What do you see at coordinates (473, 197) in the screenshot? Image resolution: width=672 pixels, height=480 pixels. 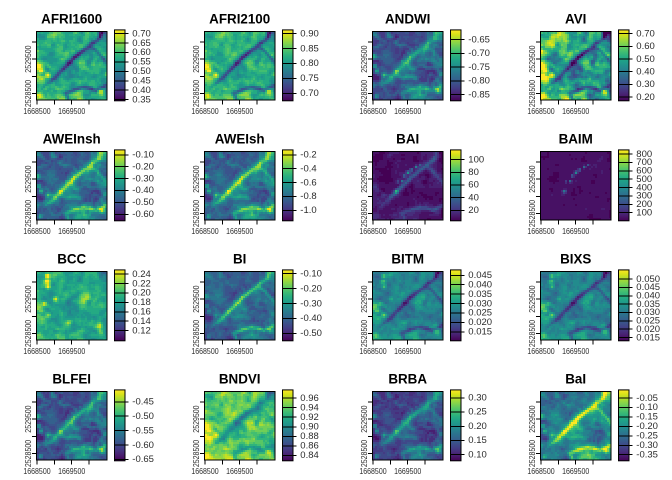 I see `svg-text: 40` at bounding box center [473, 197].